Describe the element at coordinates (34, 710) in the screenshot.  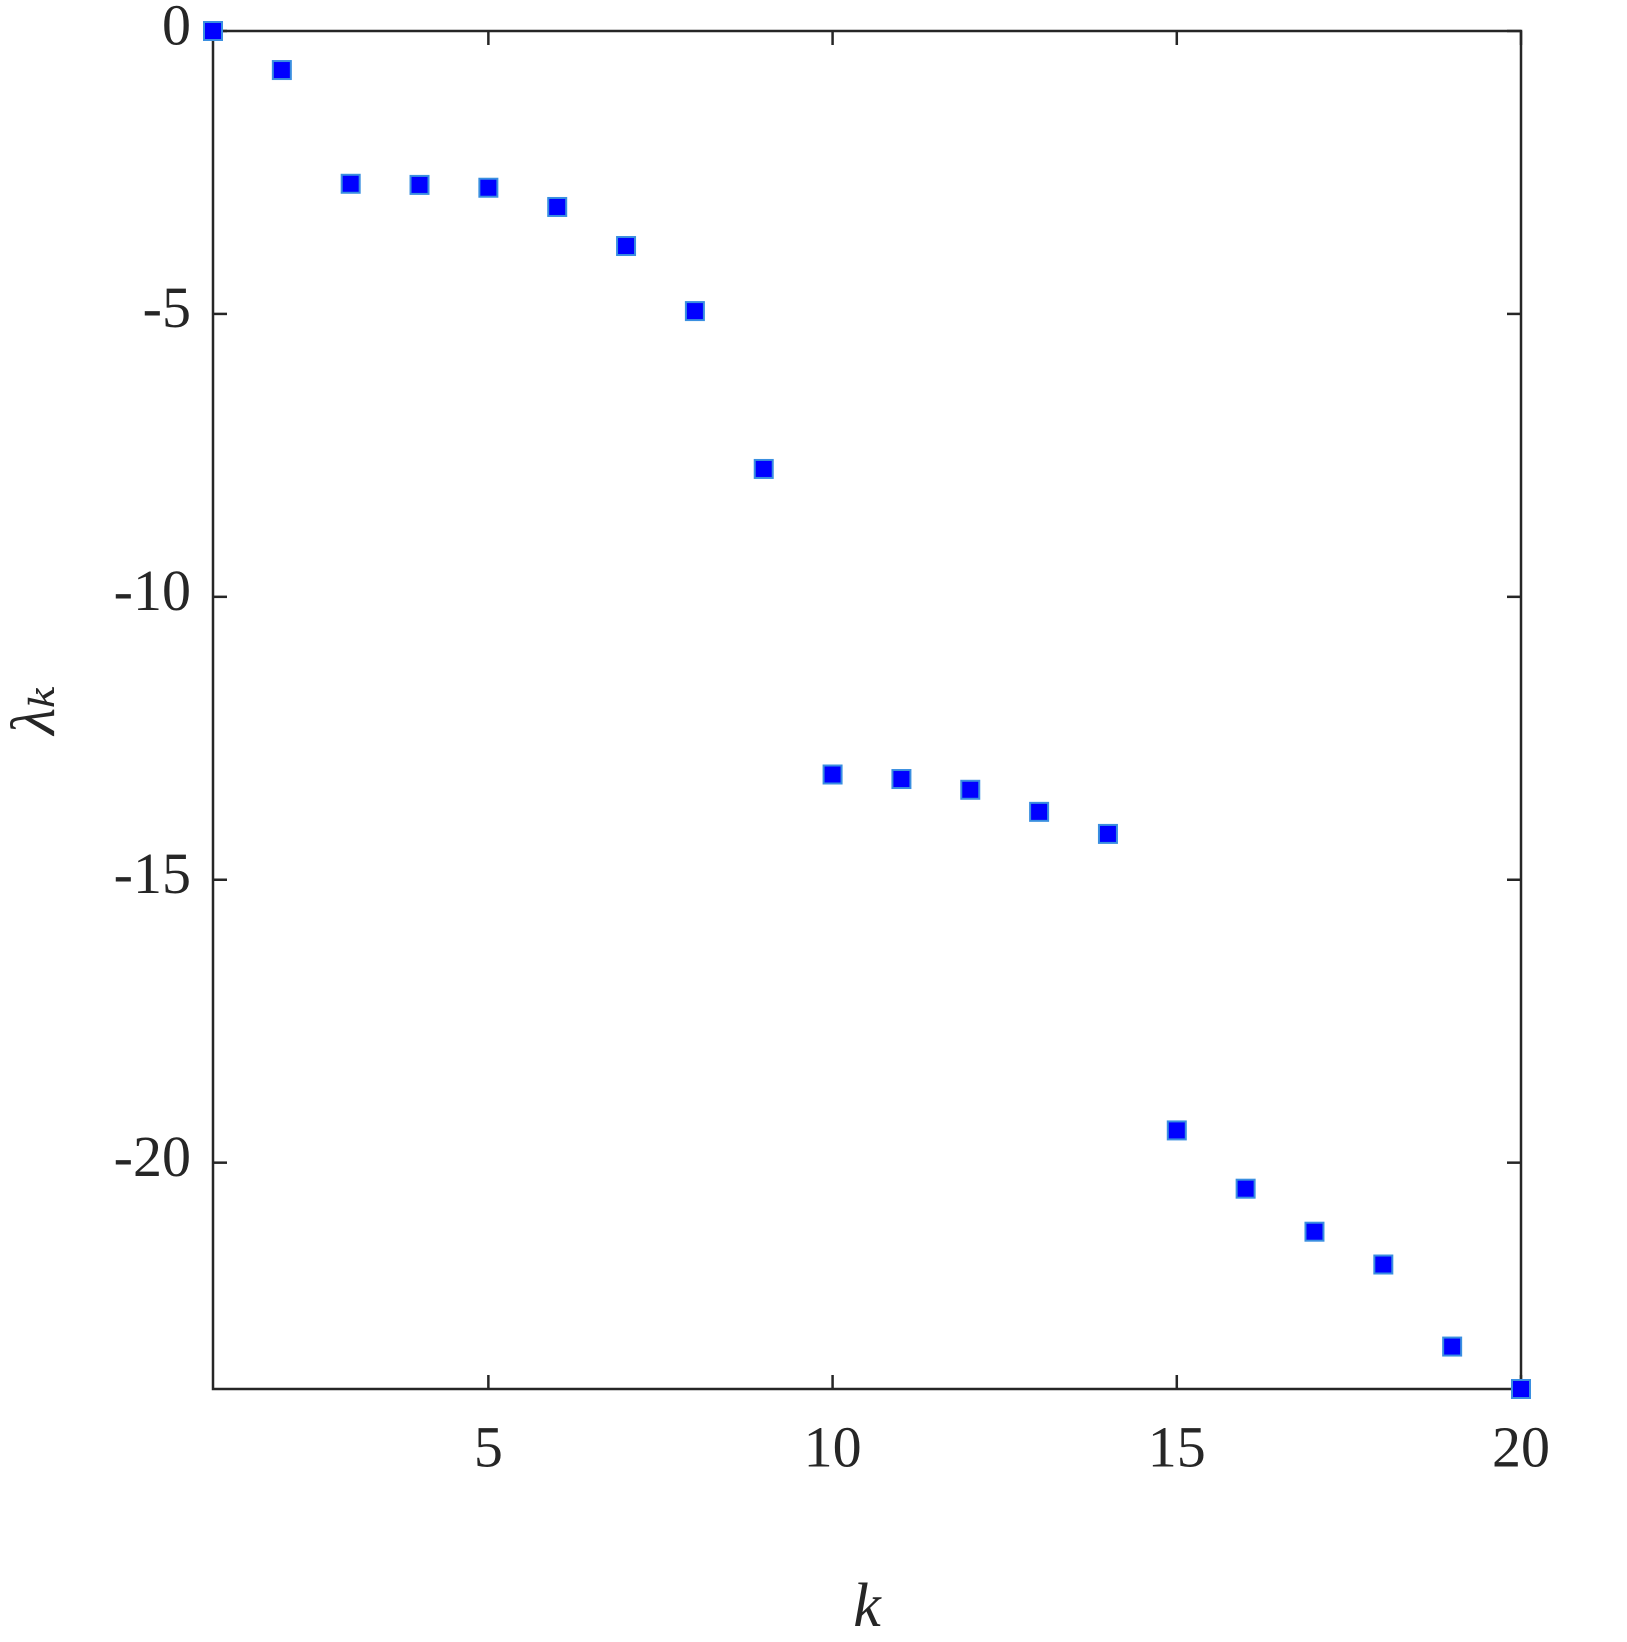
I see `y-axis-label: λₖ` at that location.